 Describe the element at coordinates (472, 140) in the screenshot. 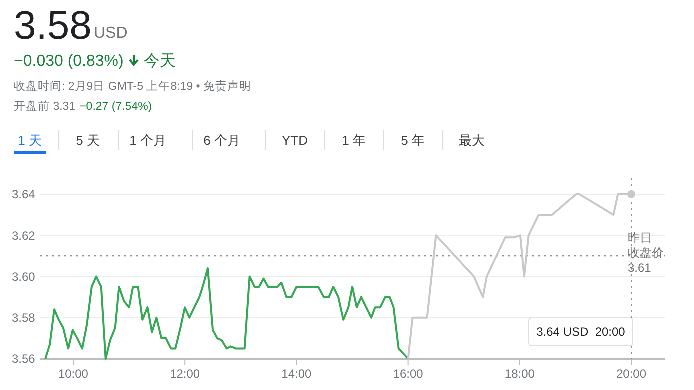

I see `text: 最大` at that location.